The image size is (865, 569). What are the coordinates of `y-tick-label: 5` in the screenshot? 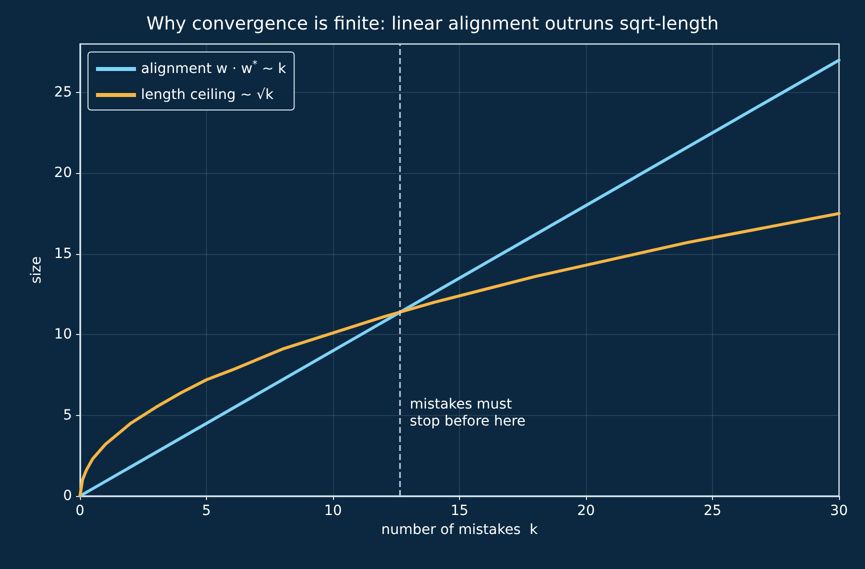 It's located at (67, 415).